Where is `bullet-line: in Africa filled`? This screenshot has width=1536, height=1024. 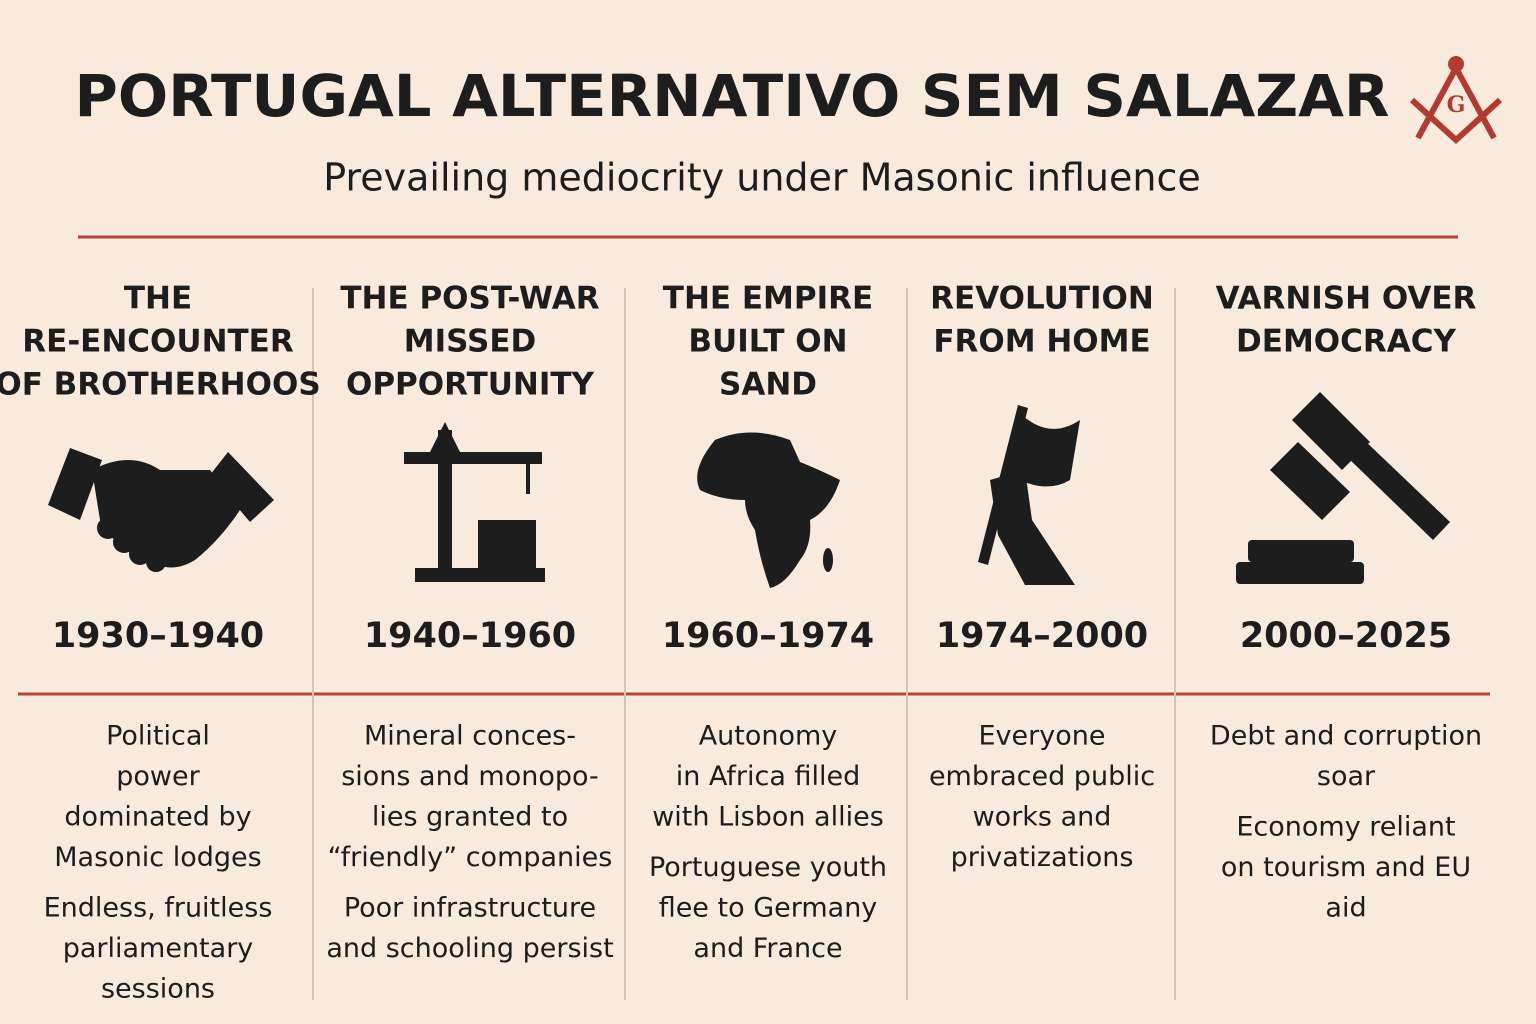 bullet-line: in Africa filled is located at coordinates (768, 776).